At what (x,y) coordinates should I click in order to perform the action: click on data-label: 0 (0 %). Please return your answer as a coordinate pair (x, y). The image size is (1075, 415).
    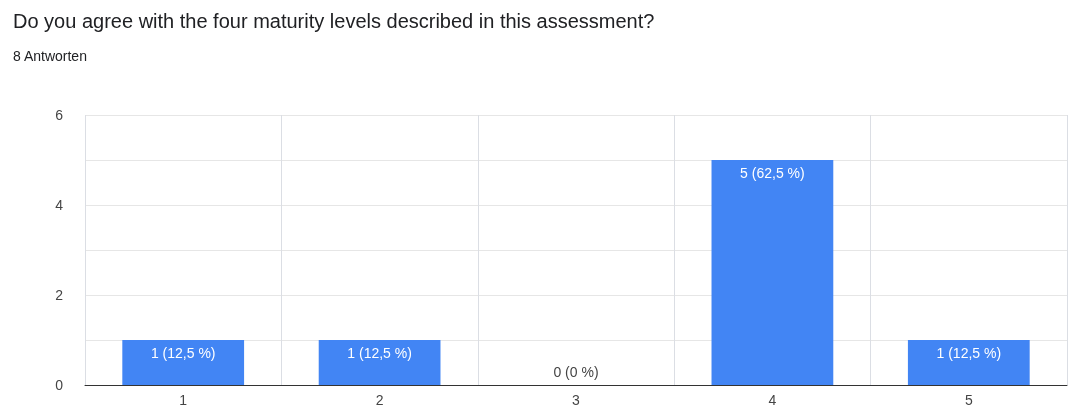
    Looking at the image, I should click on (576, 372).